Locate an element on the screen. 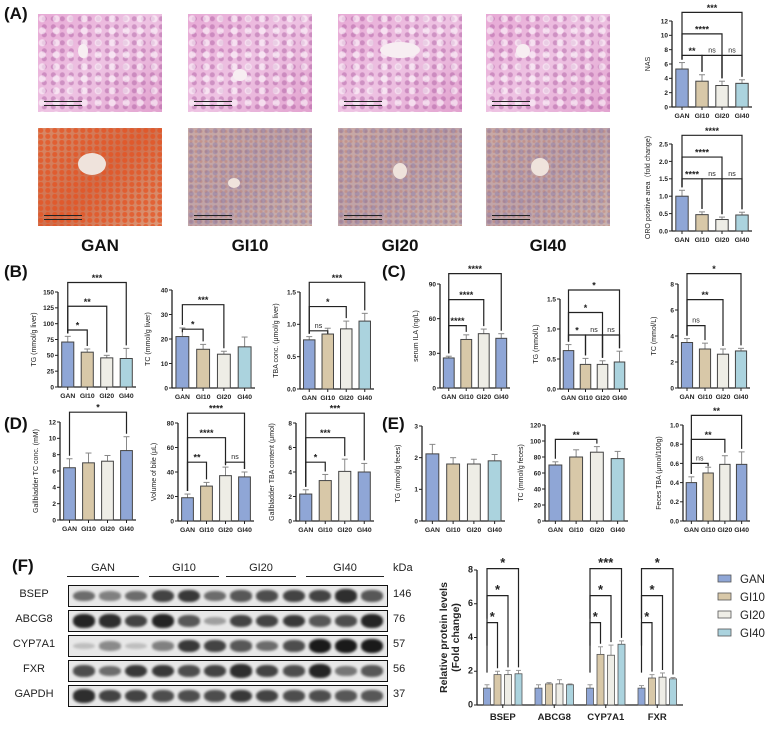 This screenshot has height=740, width=778. y-tick-label: 6 is located at coordinates (54, 471).